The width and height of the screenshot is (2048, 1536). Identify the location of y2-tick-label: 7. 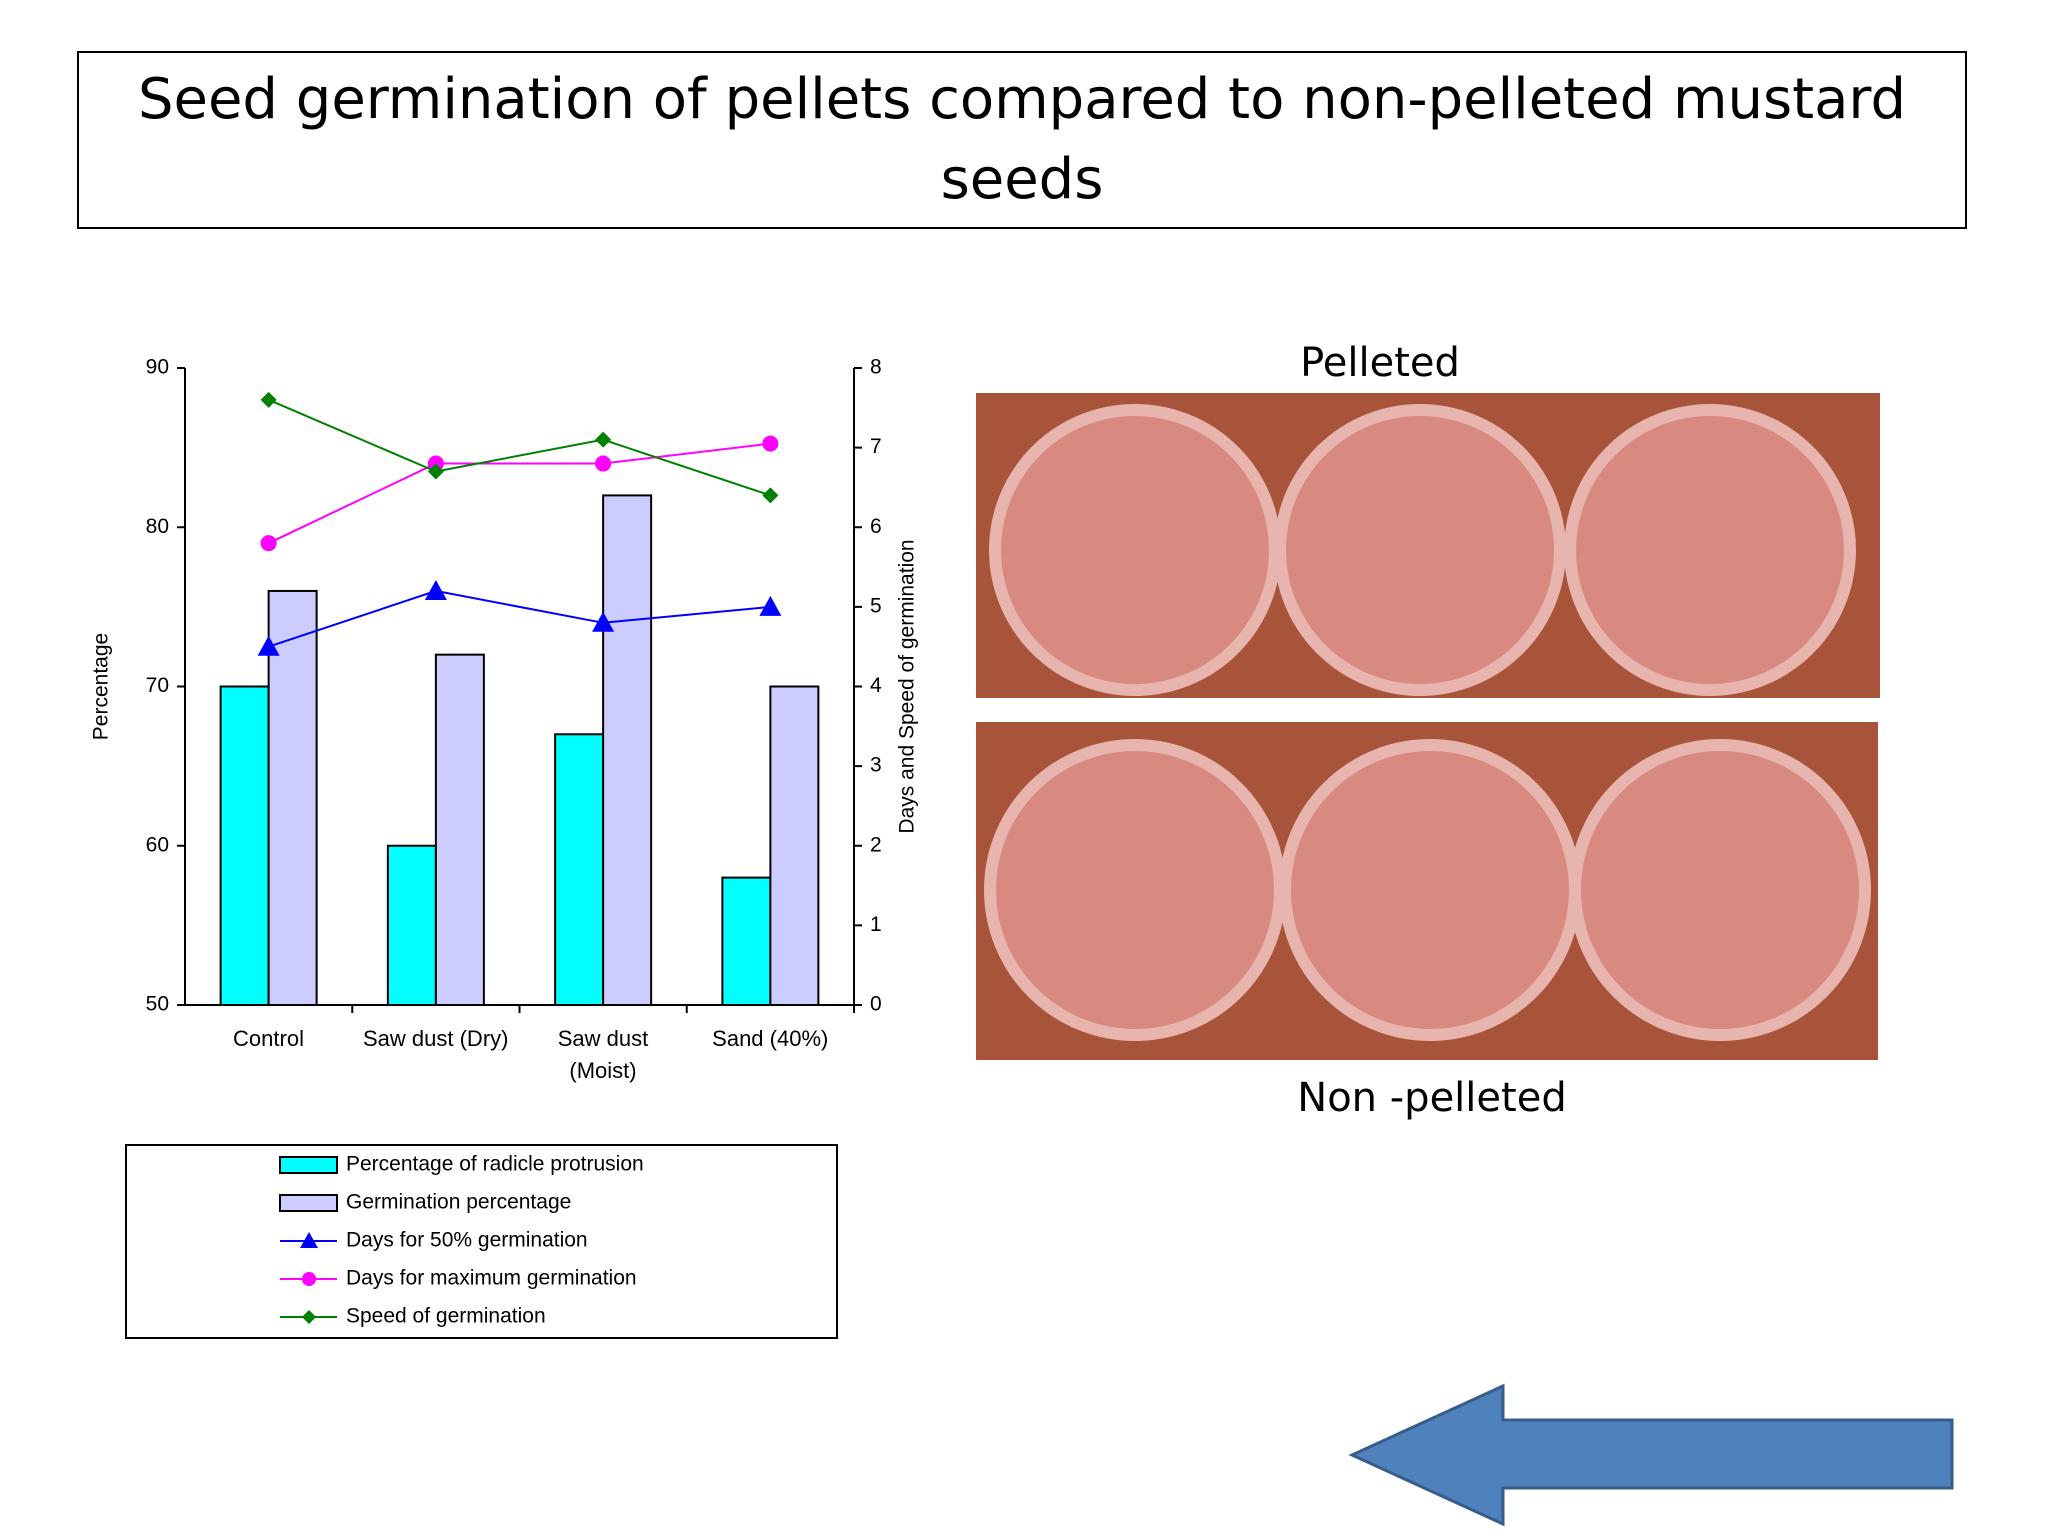
(876, 446).